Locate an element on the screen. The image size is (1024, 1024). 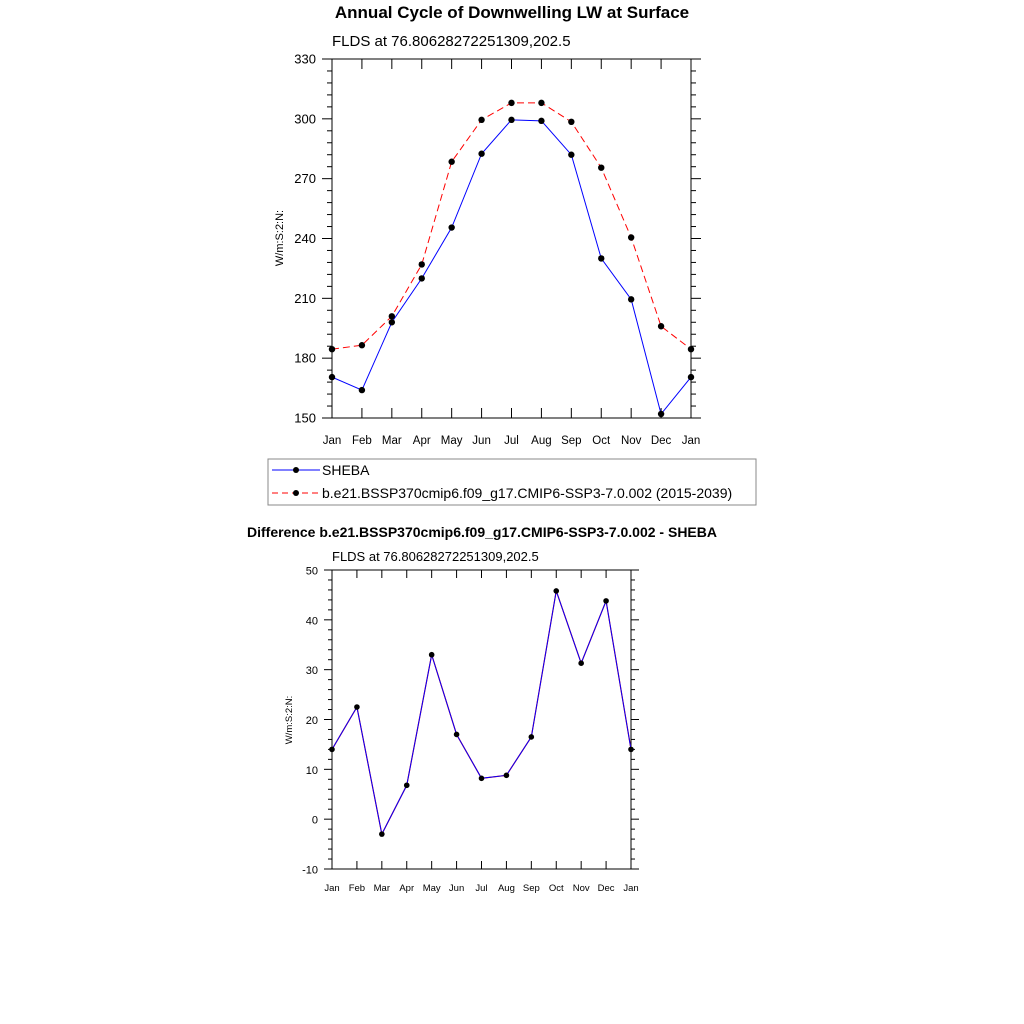
y-tick-label: 150 is located at coordinates (305, 418).